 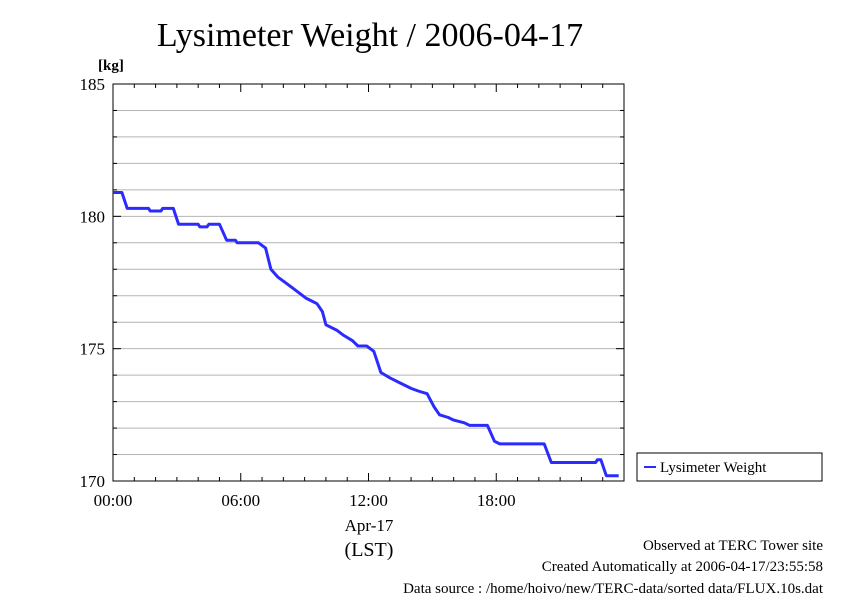 What do you see at coordinates (733, 546) in the screenshot?
I see `footer-observed: Observed at TERC Tower site` at bounding box center [733, 546].